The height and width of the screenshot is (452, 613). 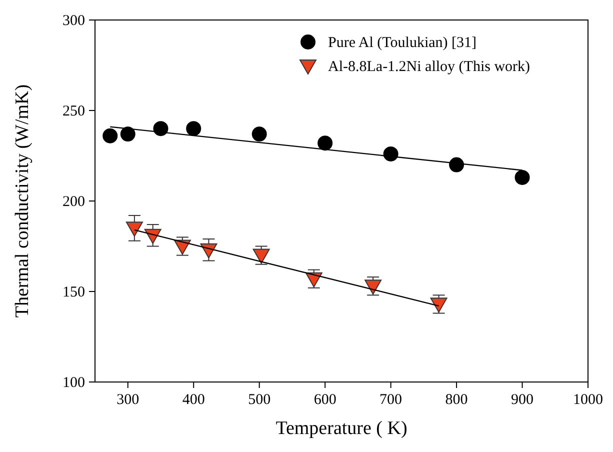 What do you see at coordinates (128, 400) in the screenshot?
I see `x-tick-label: 300` at bounding box center [128, 400].